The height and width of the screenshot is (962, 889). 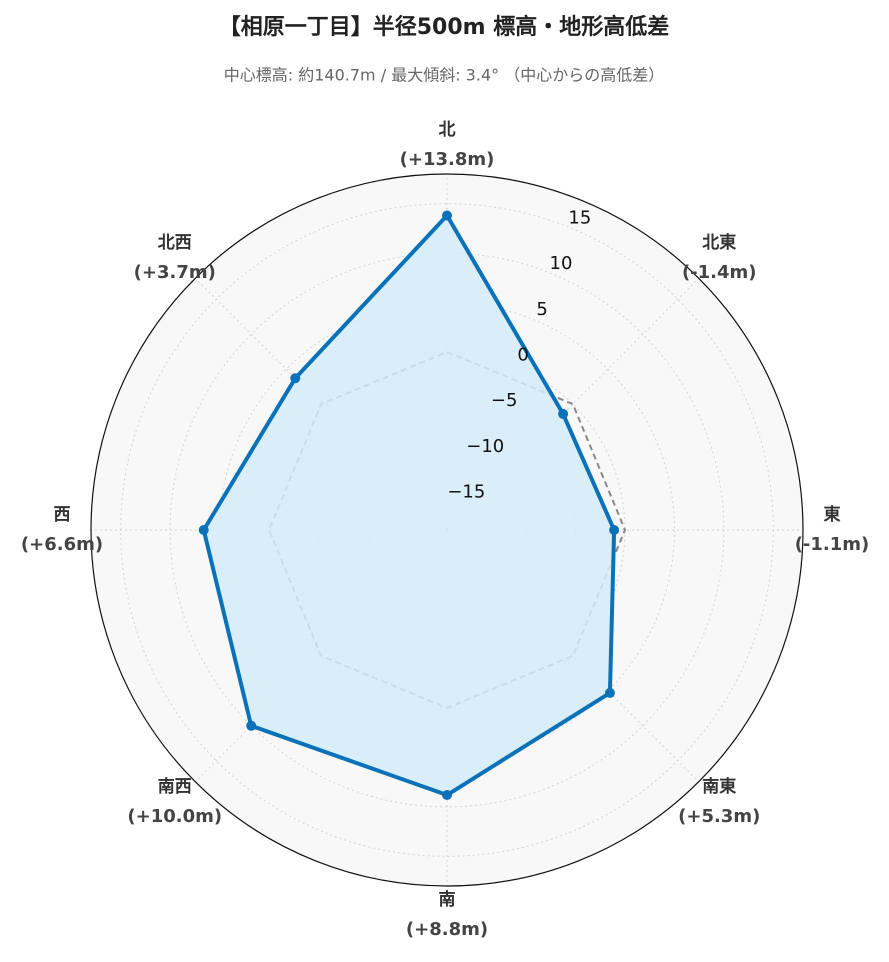 What do you see at coordinates (485, 446) in the screenshot?
I see `r-tick-label: −10` at bounding box center [485, 446].